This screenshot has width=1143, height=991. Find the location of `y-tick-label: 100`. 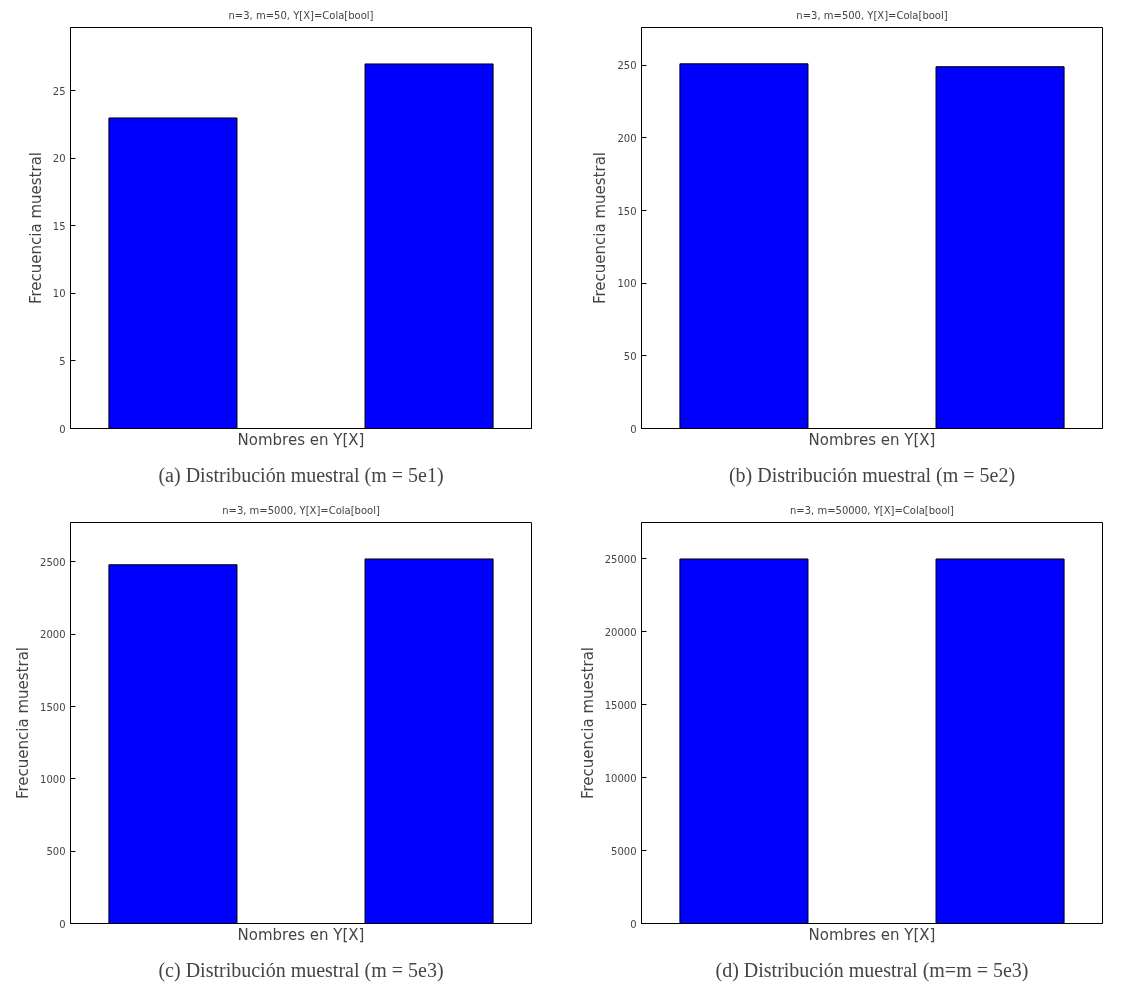

y-tick-label: 100 is located at coordinates (627, 284).